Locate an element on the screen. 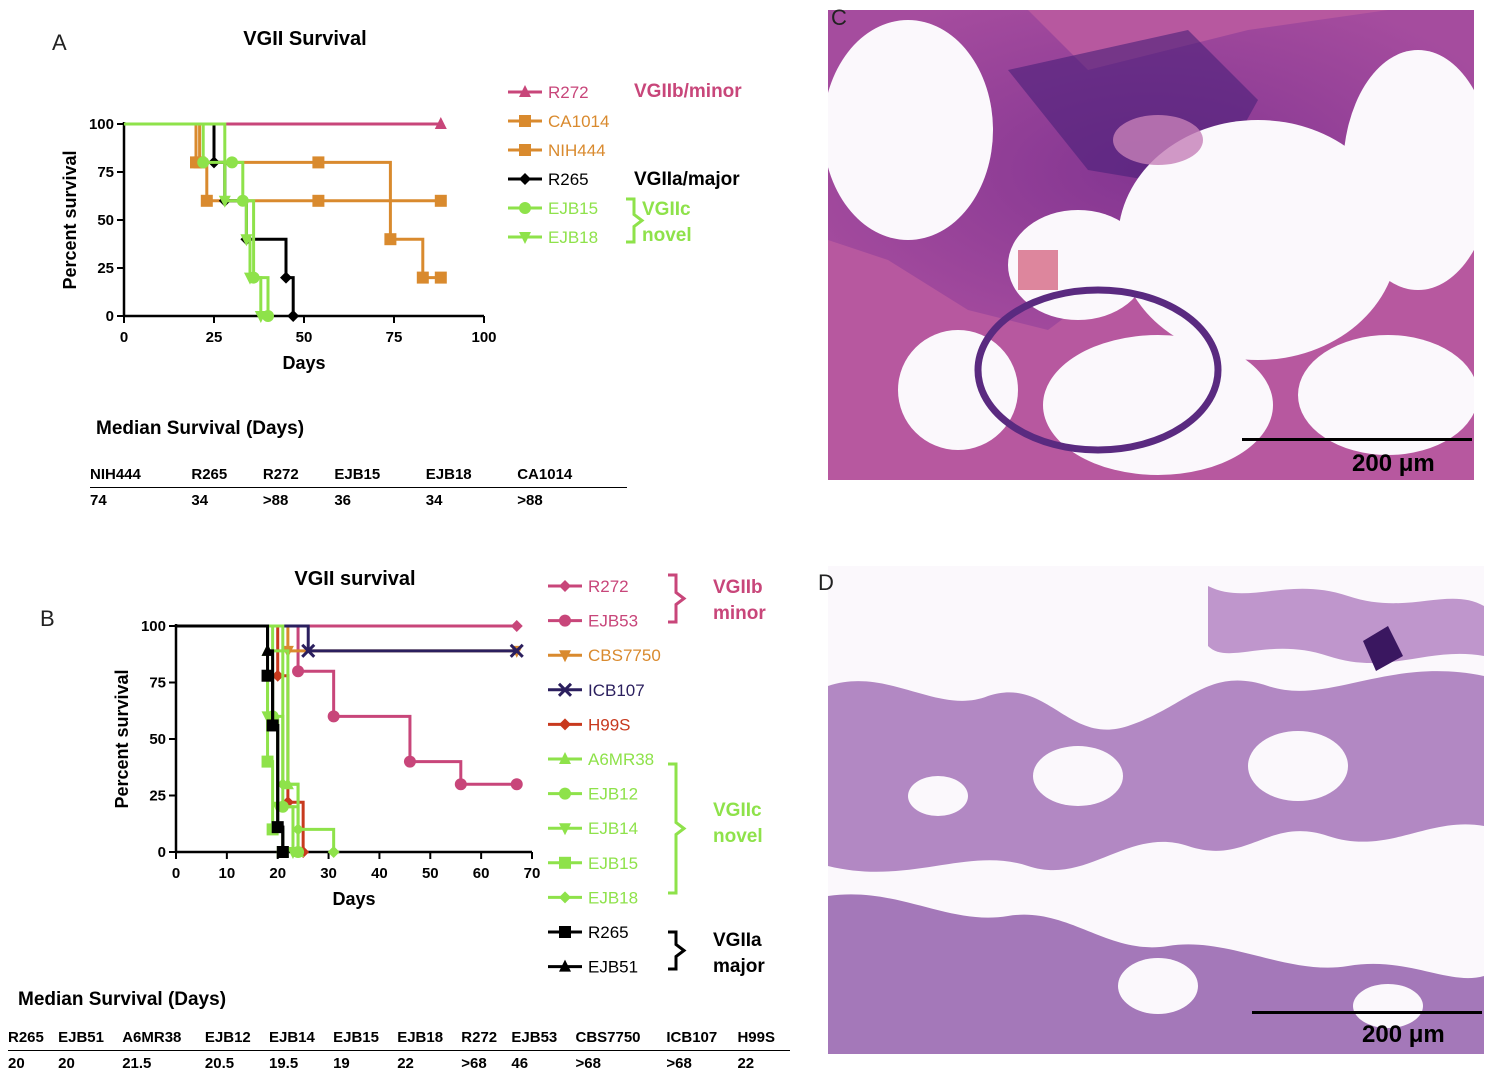  chart-b-legend-label: CBS7750 is located at coordinates (624, 655).